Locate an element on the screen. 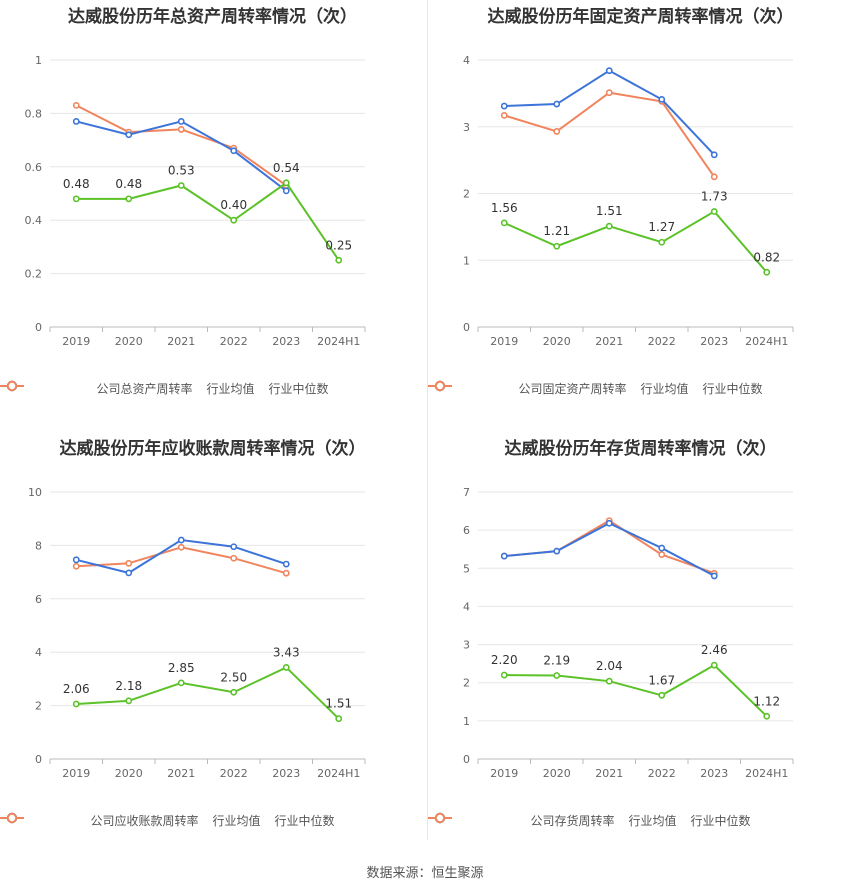  source-prefix: 数据来源： is located at coordinates (399, 873).